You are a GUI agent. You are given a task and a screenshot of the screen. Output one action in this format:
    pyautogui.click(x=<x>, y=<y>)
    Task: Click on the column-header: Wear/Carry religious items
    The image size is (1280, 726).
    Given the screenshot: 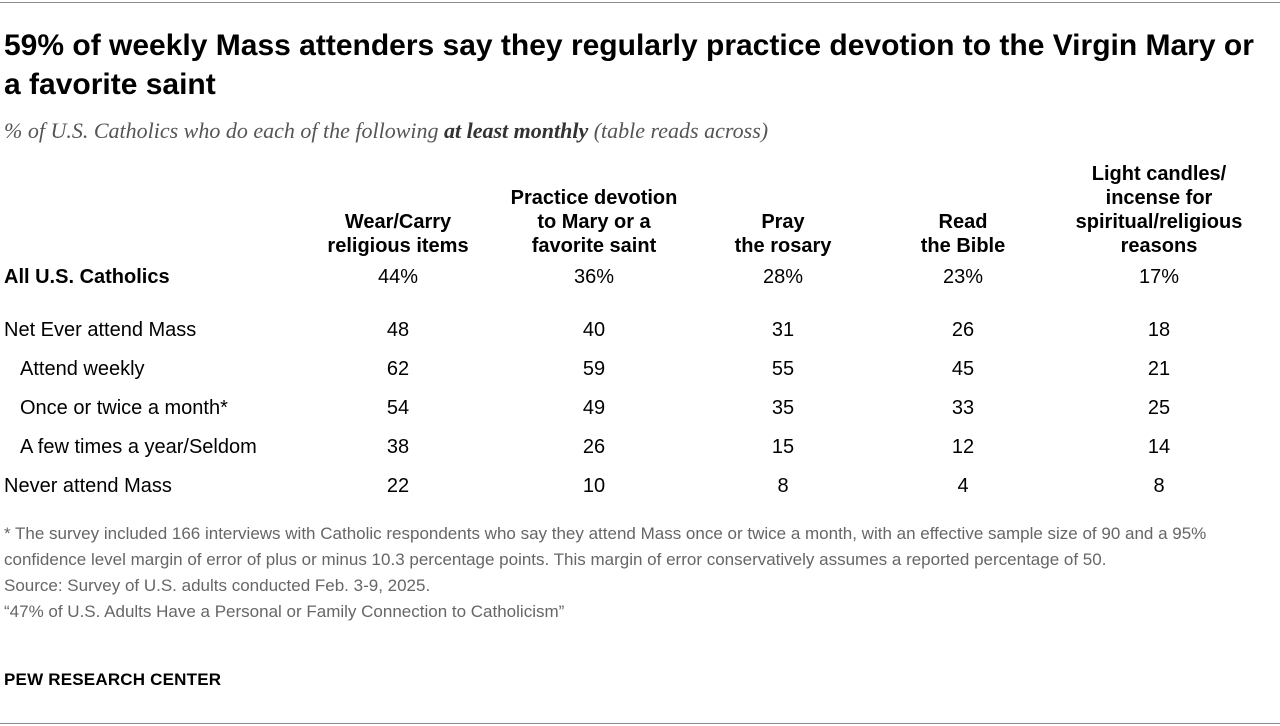 What is the action you would take?
    pyautogui.click(x=398, y=211)
    